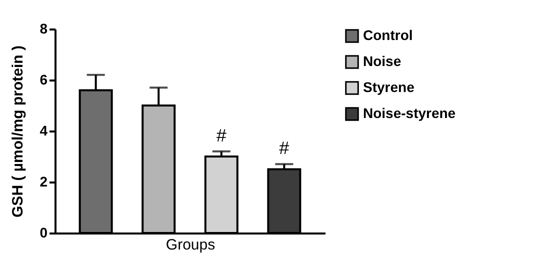 The width and height of the screenshot is (550, 265). I want to click on y-axis-title: GSH ( µmol/mg protein ), so click(18, 132).